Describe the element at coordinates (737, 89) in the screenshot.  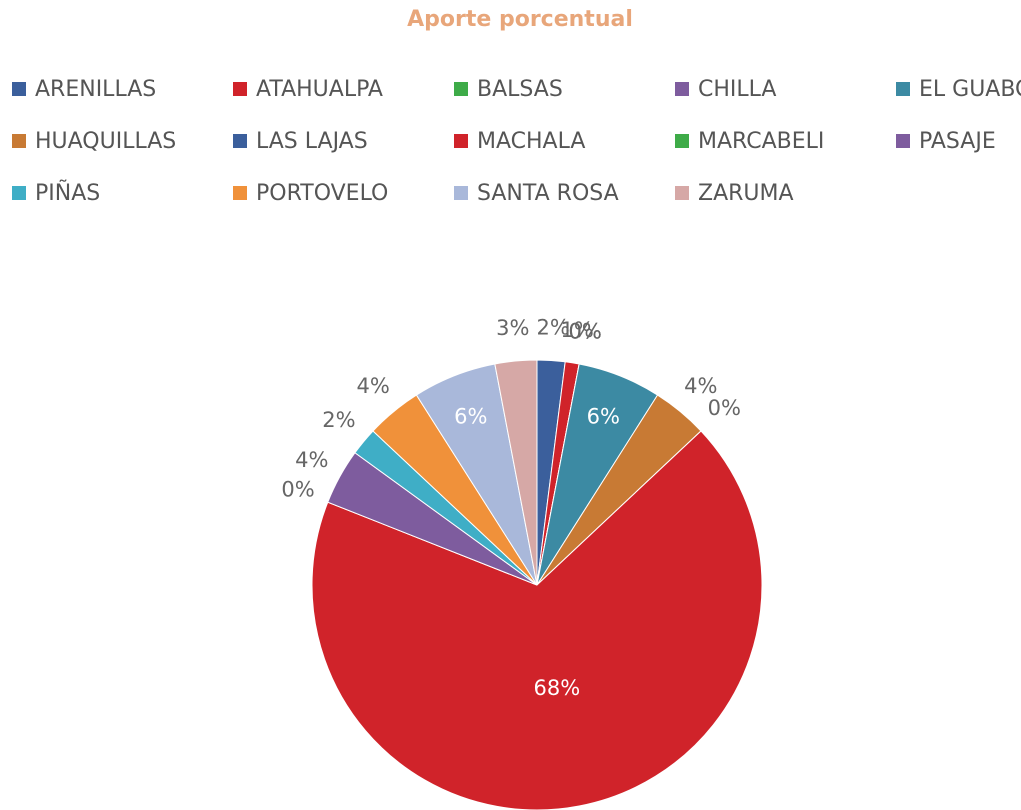
I see `legend-label: CHILLA` at that location.